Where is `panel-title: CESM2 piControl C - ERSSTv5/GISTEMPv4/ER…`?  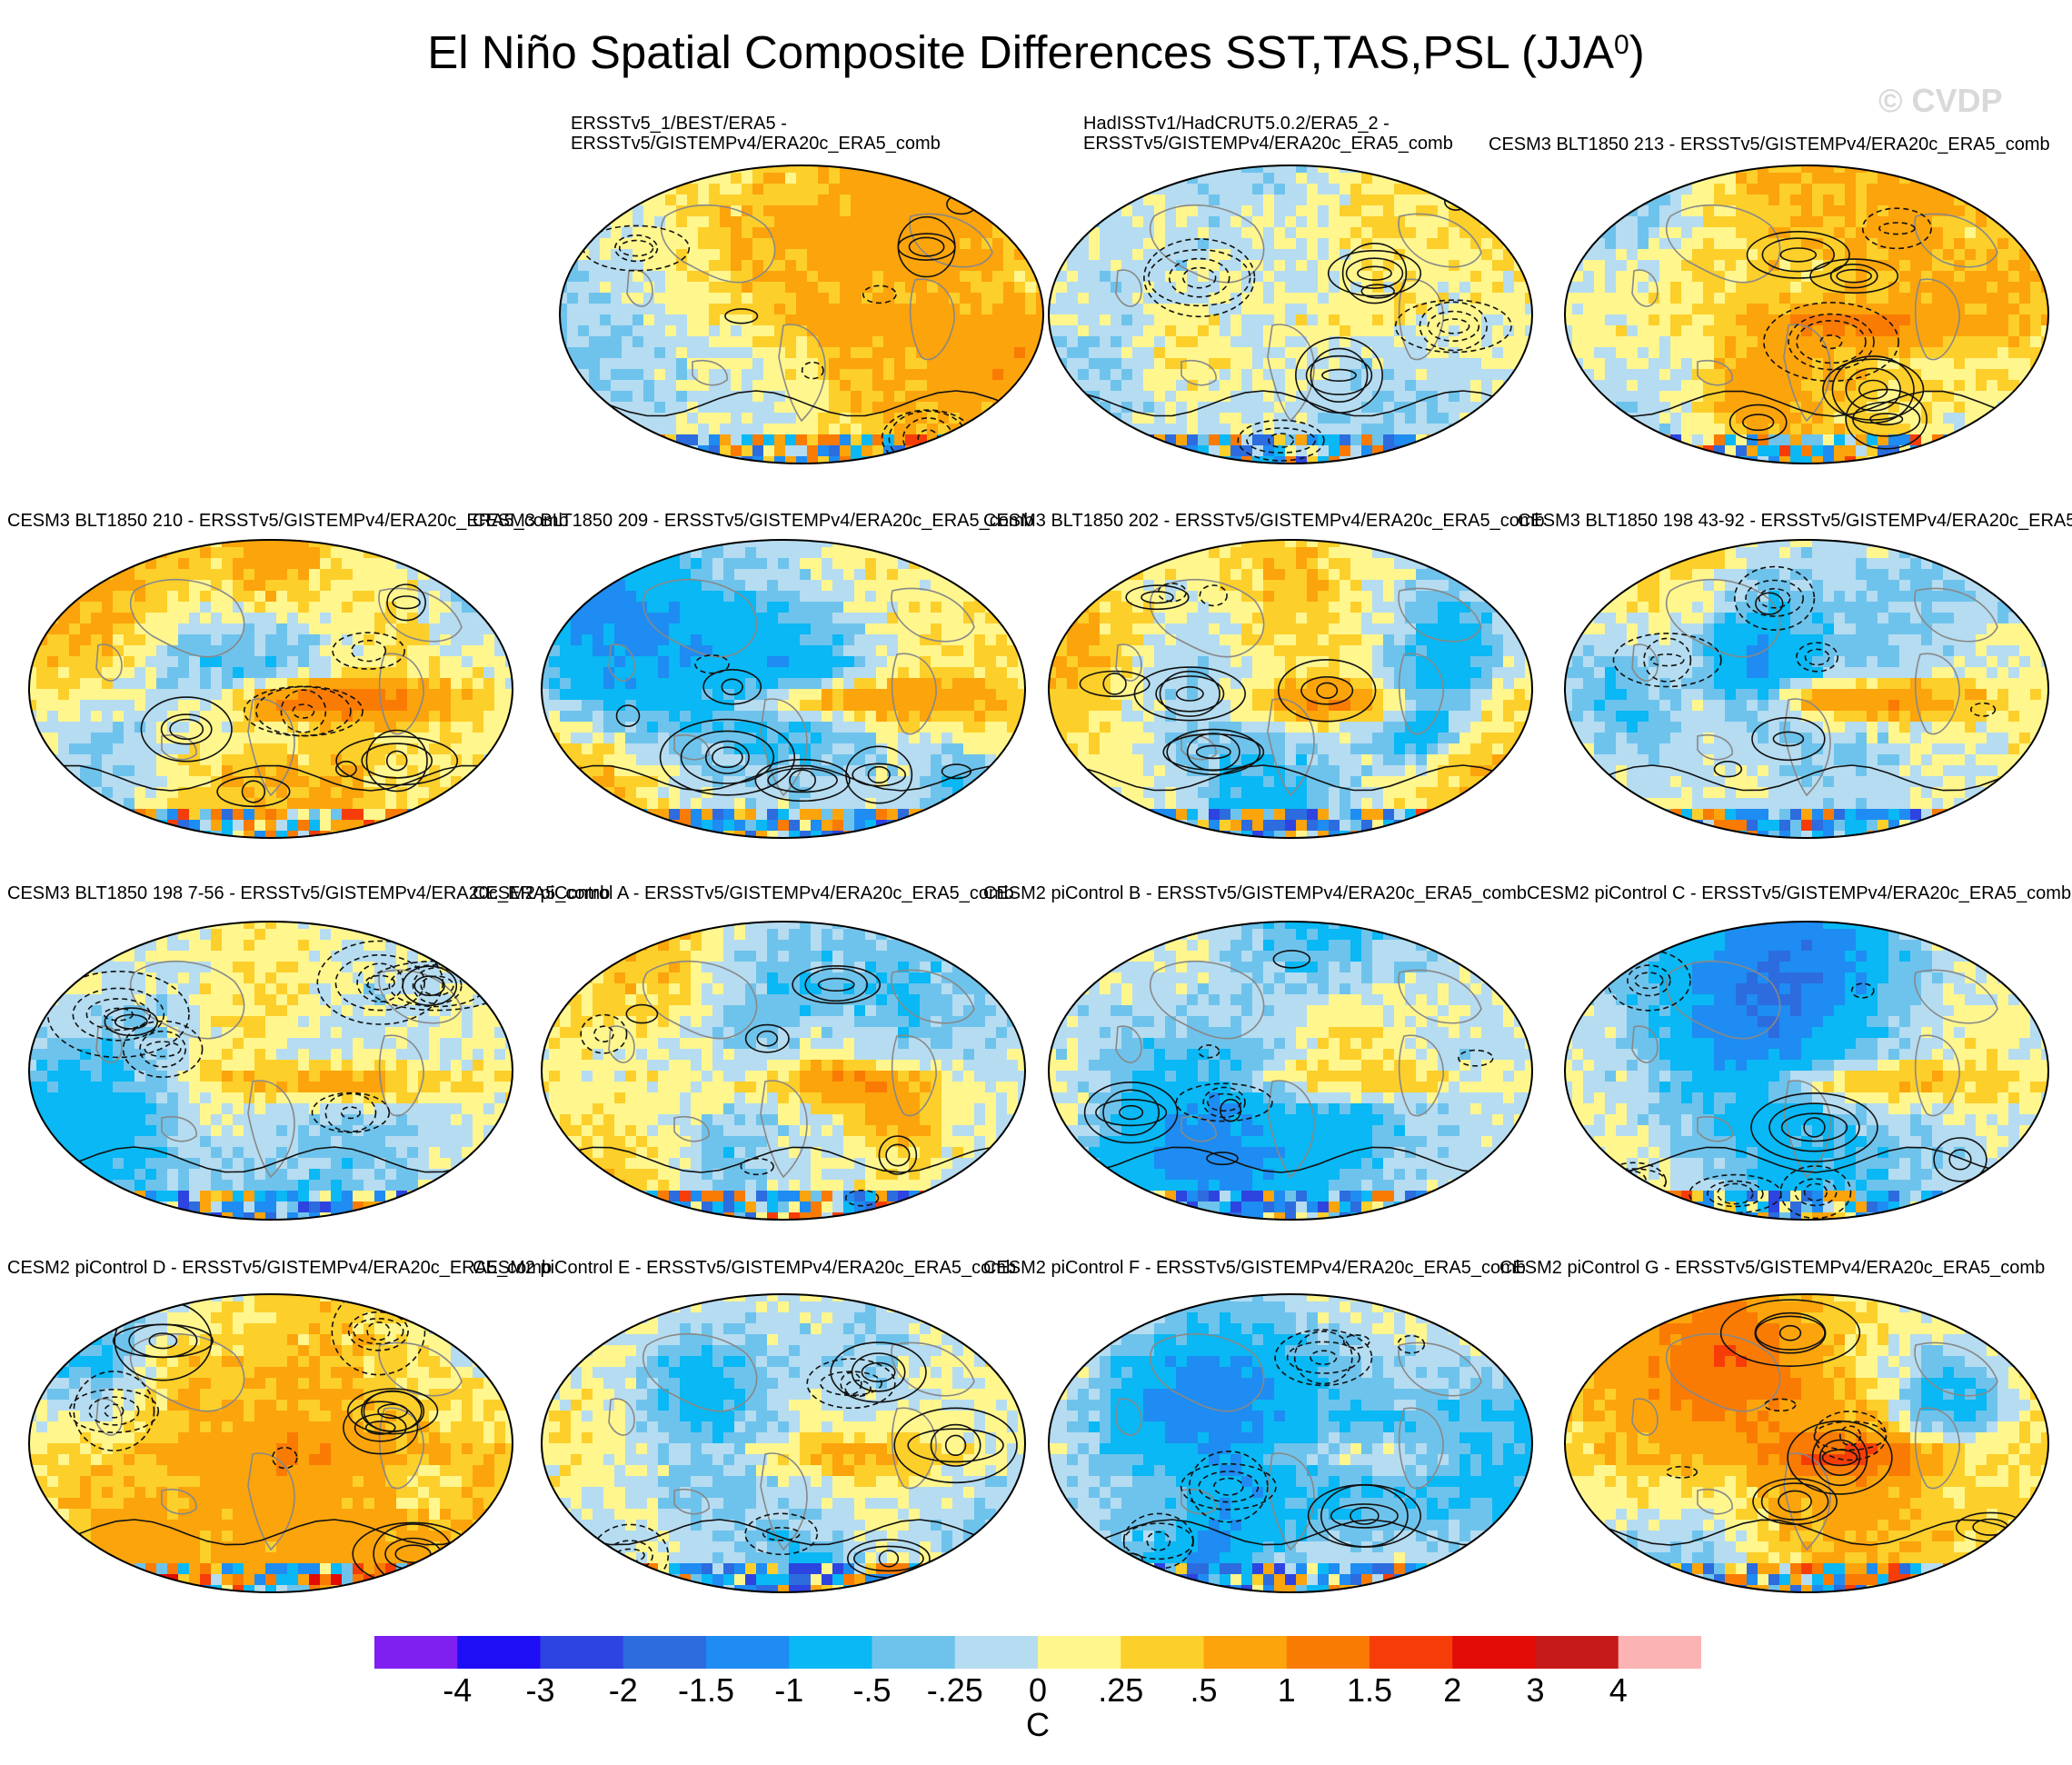
panel-title: CESM2 piControl C - ERSSTv5/GISTEMPv4/ER… is located at coordinates (1799, 893).